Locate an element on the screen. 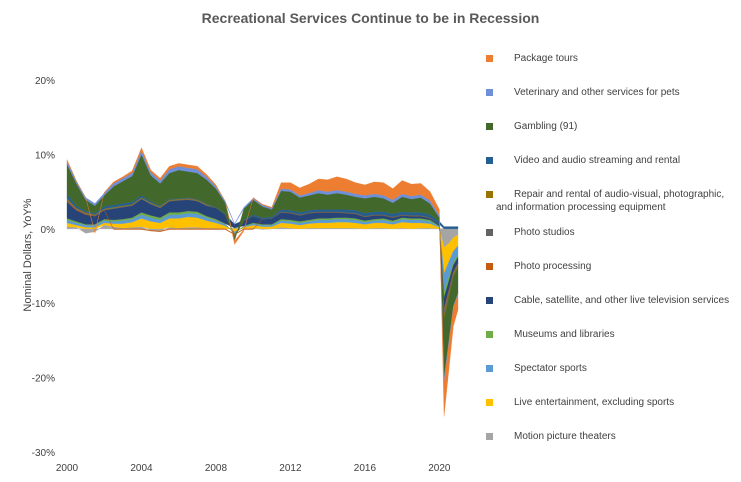 Image resolution: width=741 pixels, height=482 pixels. y-tick-label: 20% is located at coordinates (45, 81).